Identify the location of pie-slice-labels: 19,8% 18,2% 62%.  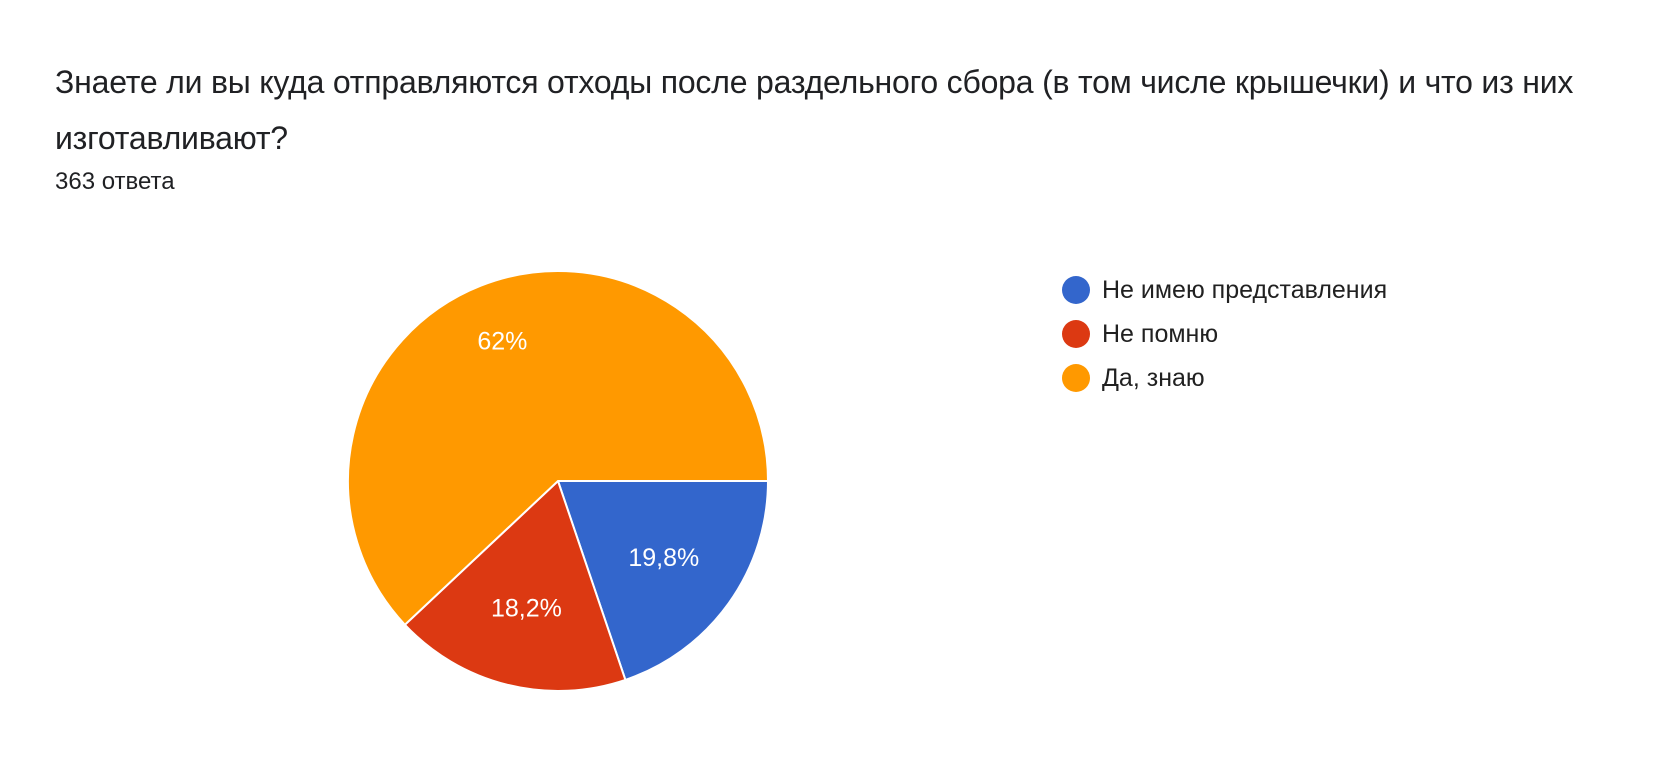
(588, 474).